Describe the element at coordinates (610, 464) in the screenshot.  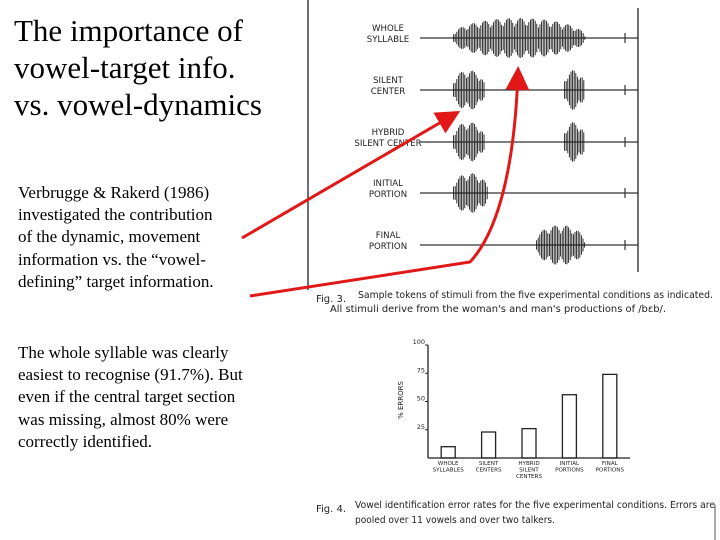
I see `figure4-category-label: FINAL` at that location.